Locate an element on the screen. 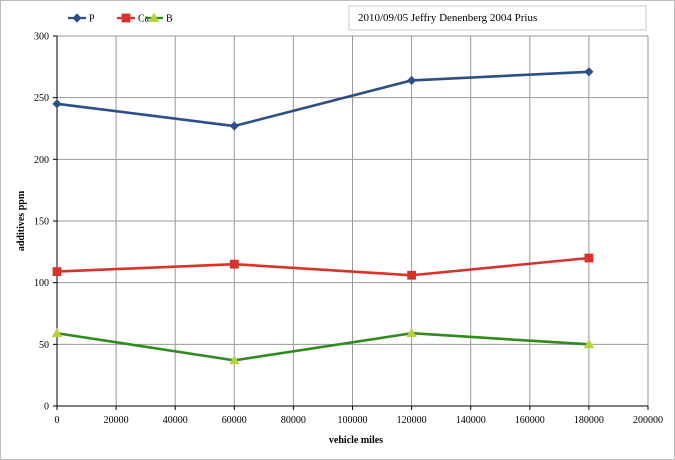  legend-p-label: P is located at coordinates (92, 19).